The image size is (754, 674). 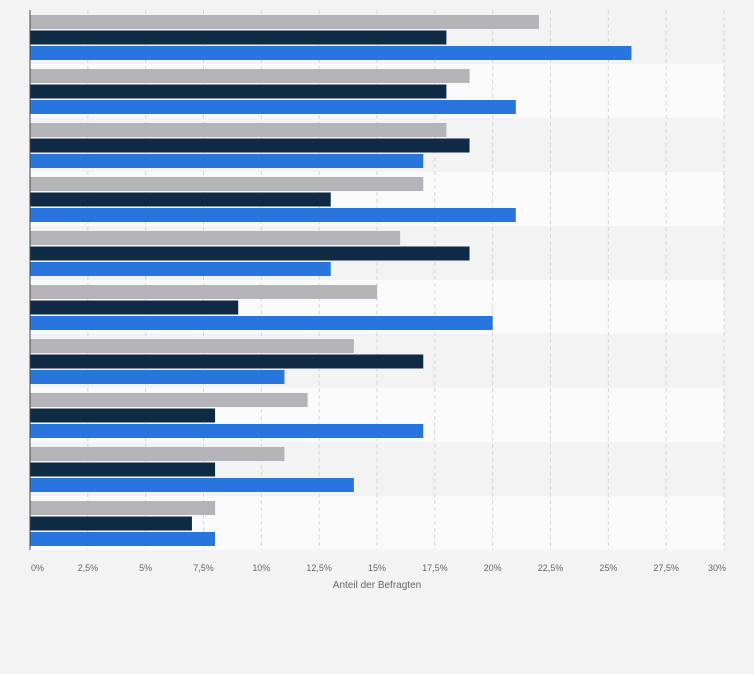 I want to click on x-tick-label: 15%, so click(x=377, y=568).